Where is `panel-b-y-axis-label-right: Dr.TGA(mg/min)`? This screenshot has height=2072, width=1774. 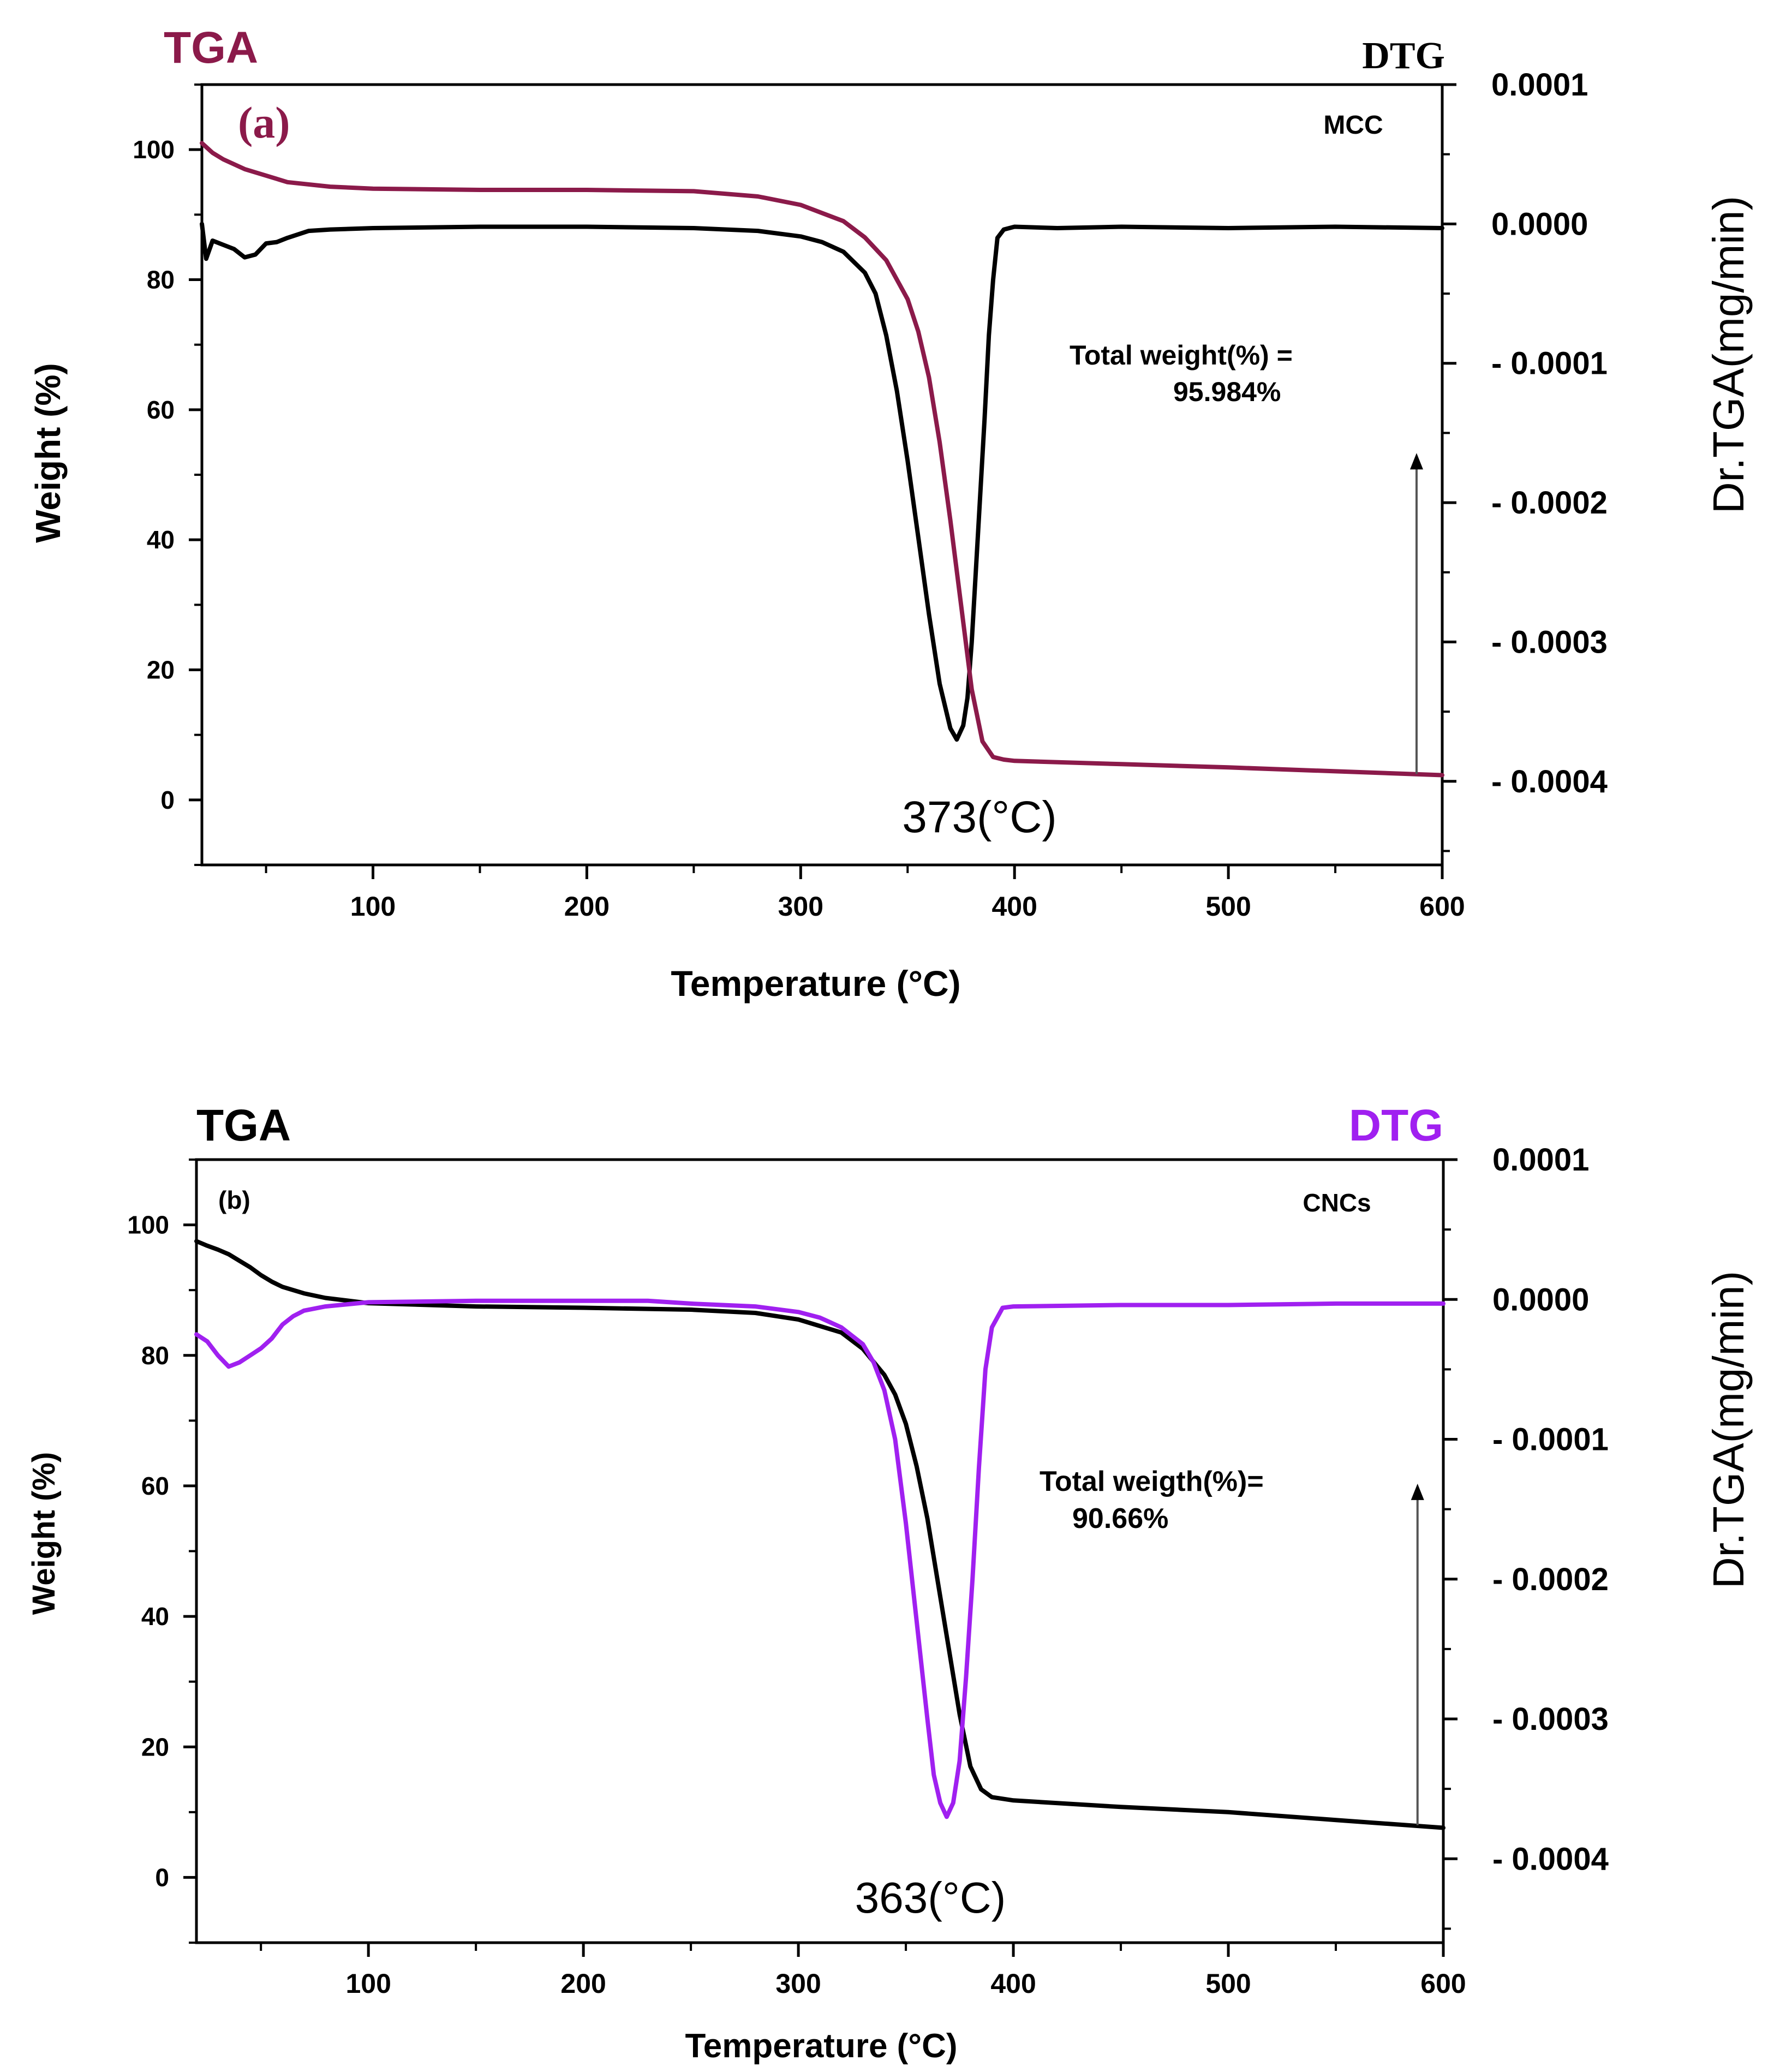
panel-b-y-axis-label-right: Dr.TGA(mg/min) is located at coordinates (1728, 1430).